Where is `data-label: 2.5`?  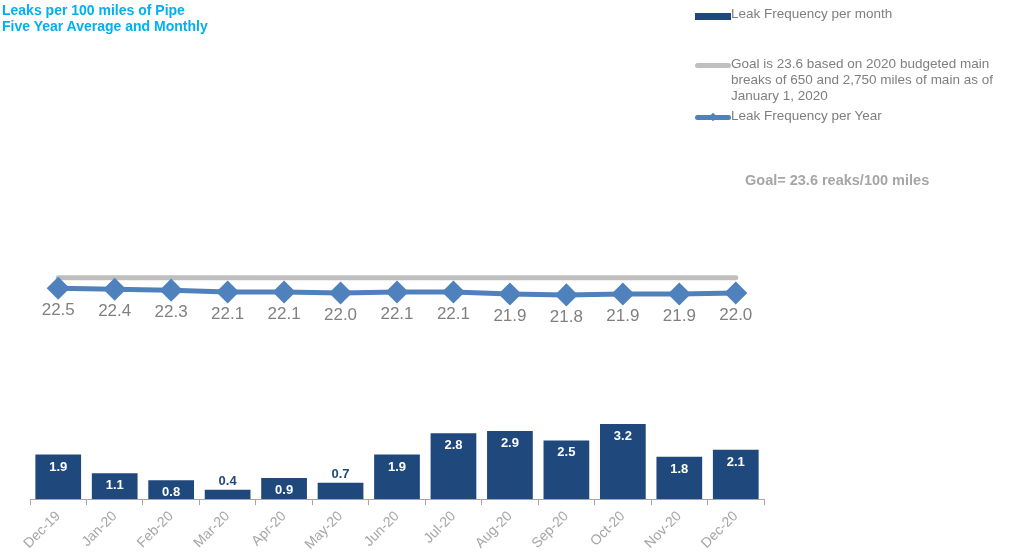 data-label: 2.5 is located at coordinates (566, 452).